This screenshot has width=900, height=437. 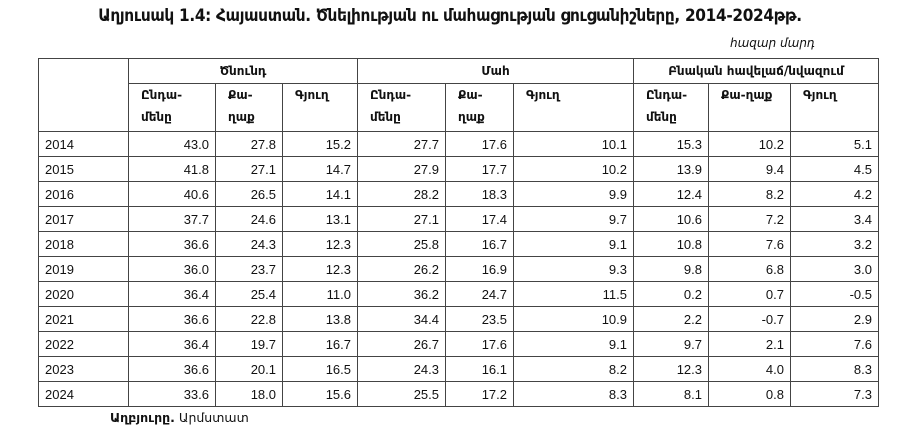 What do you see at coordinates (83, 269) in the screenshot?
I see `year-cell: 2019` at bounding box center [83, 269].